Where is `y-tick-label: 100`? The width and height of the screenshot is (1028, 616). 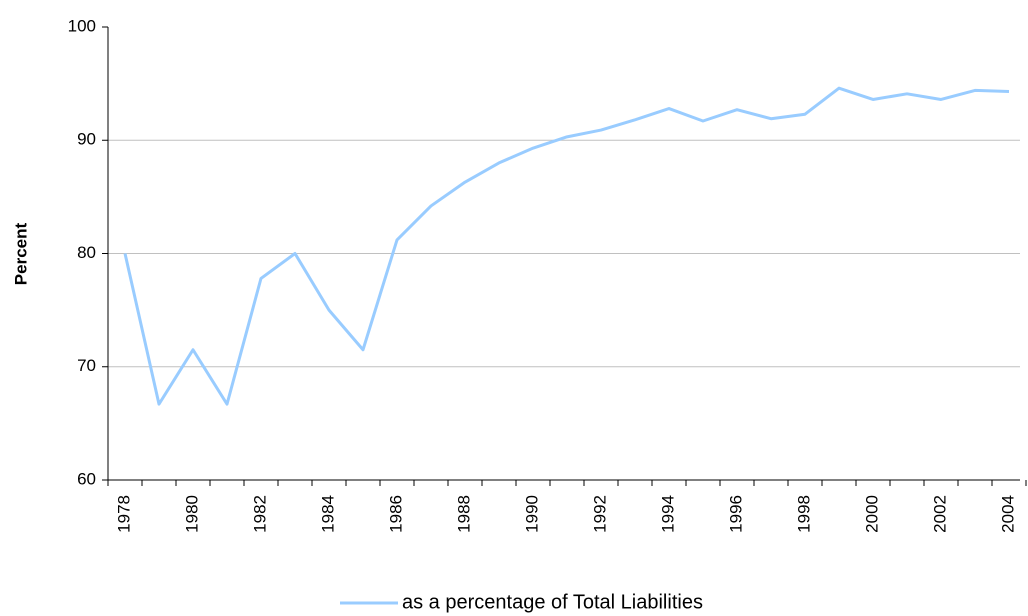 y-tick-label: 100 is located at coordinates (82, 25).